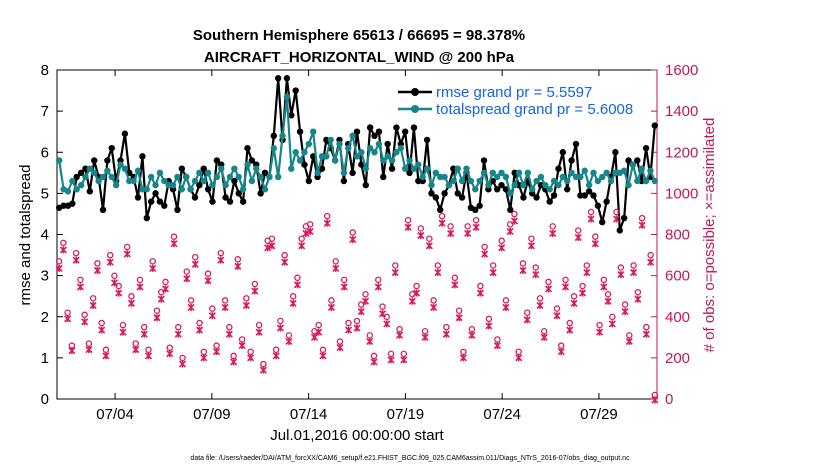 This screenshot has height=470, width=830. What do you see at coordinates (681, 193) in the screenshot?
I see `y-tick-label-right: 1000` at bounding box center [681, 193].